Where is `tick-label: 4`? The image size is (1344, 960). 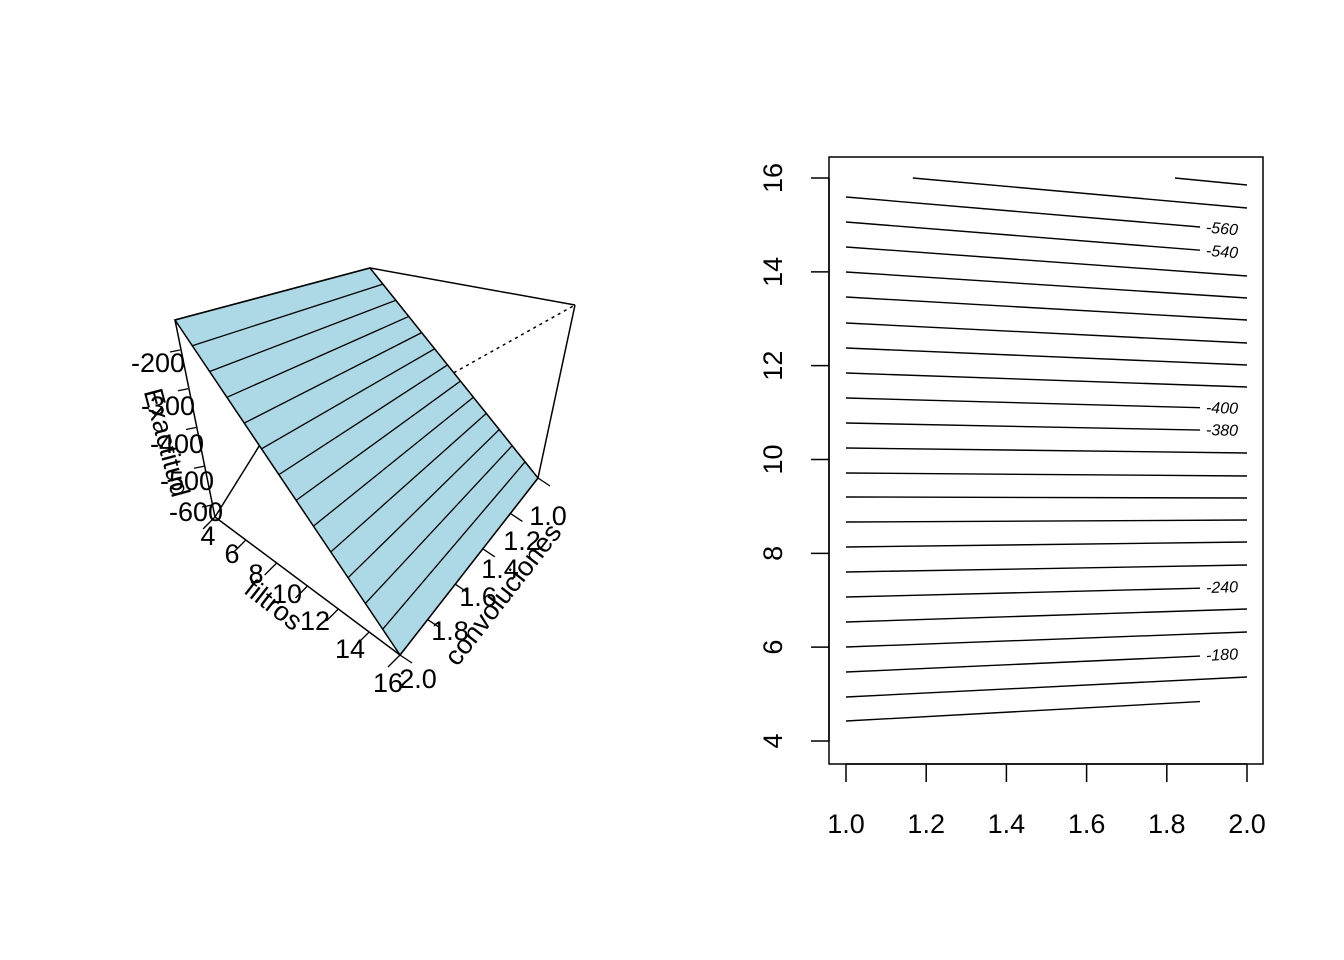 tick-label: 4 is located at coordinates (207, 536).